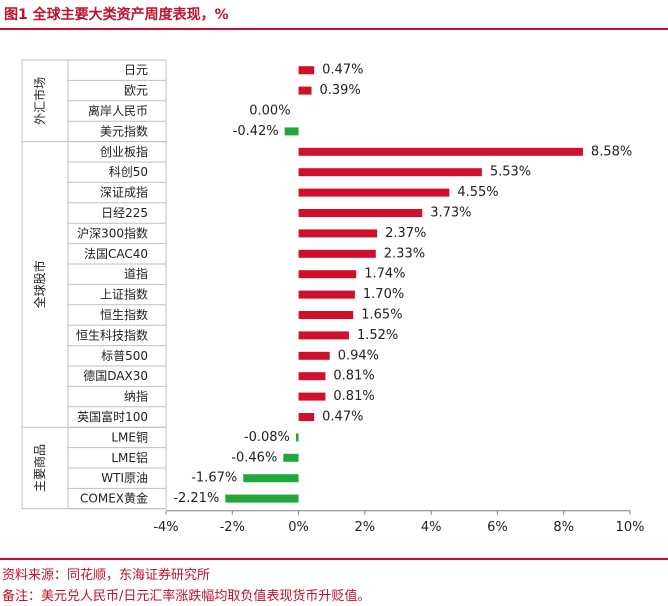 This screenshot has height=606, width=668. Describe the element at coordinates (384, 274) in the screenshot. I see `data-label: 1.74%` at that location.